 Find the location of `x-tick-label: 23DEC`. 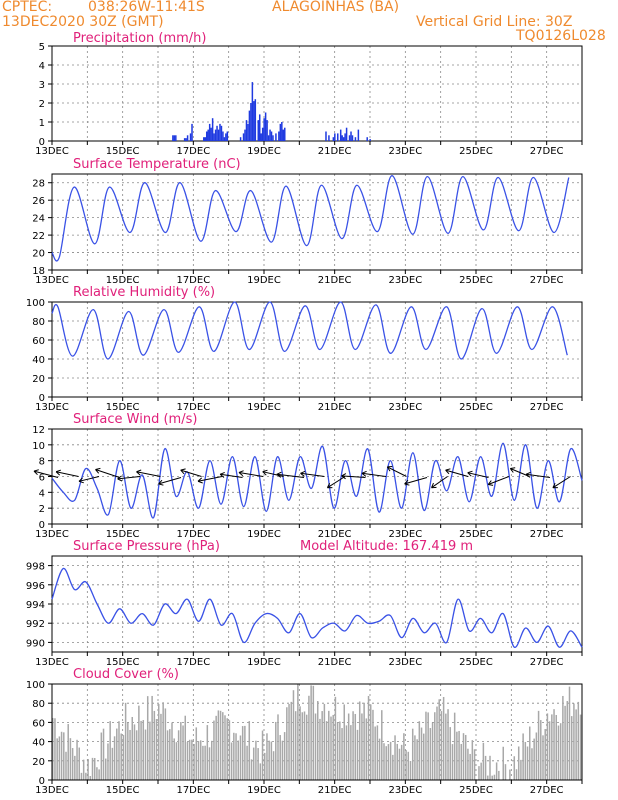

x-tick-label: 23DEC is located at coordinates (405, 280).